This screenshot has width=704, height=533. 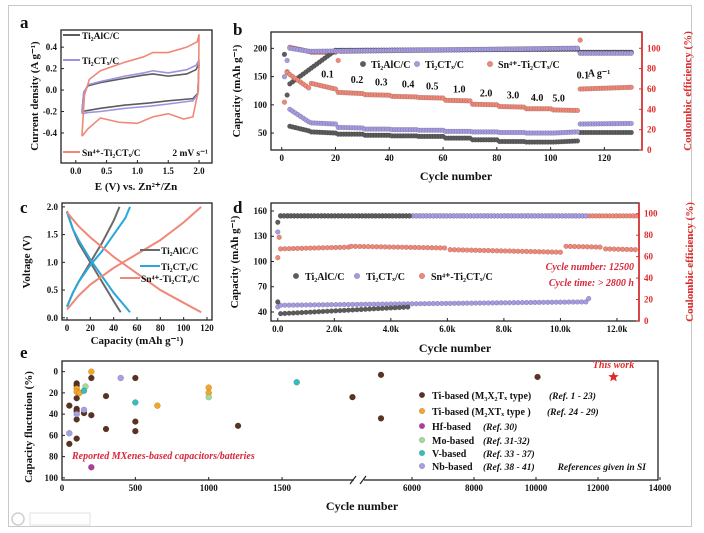 What do you see at coordinates (447, 329) in the screenshot?
I see `x-tick-label: 6.0k` at bounding box center [447, 329].